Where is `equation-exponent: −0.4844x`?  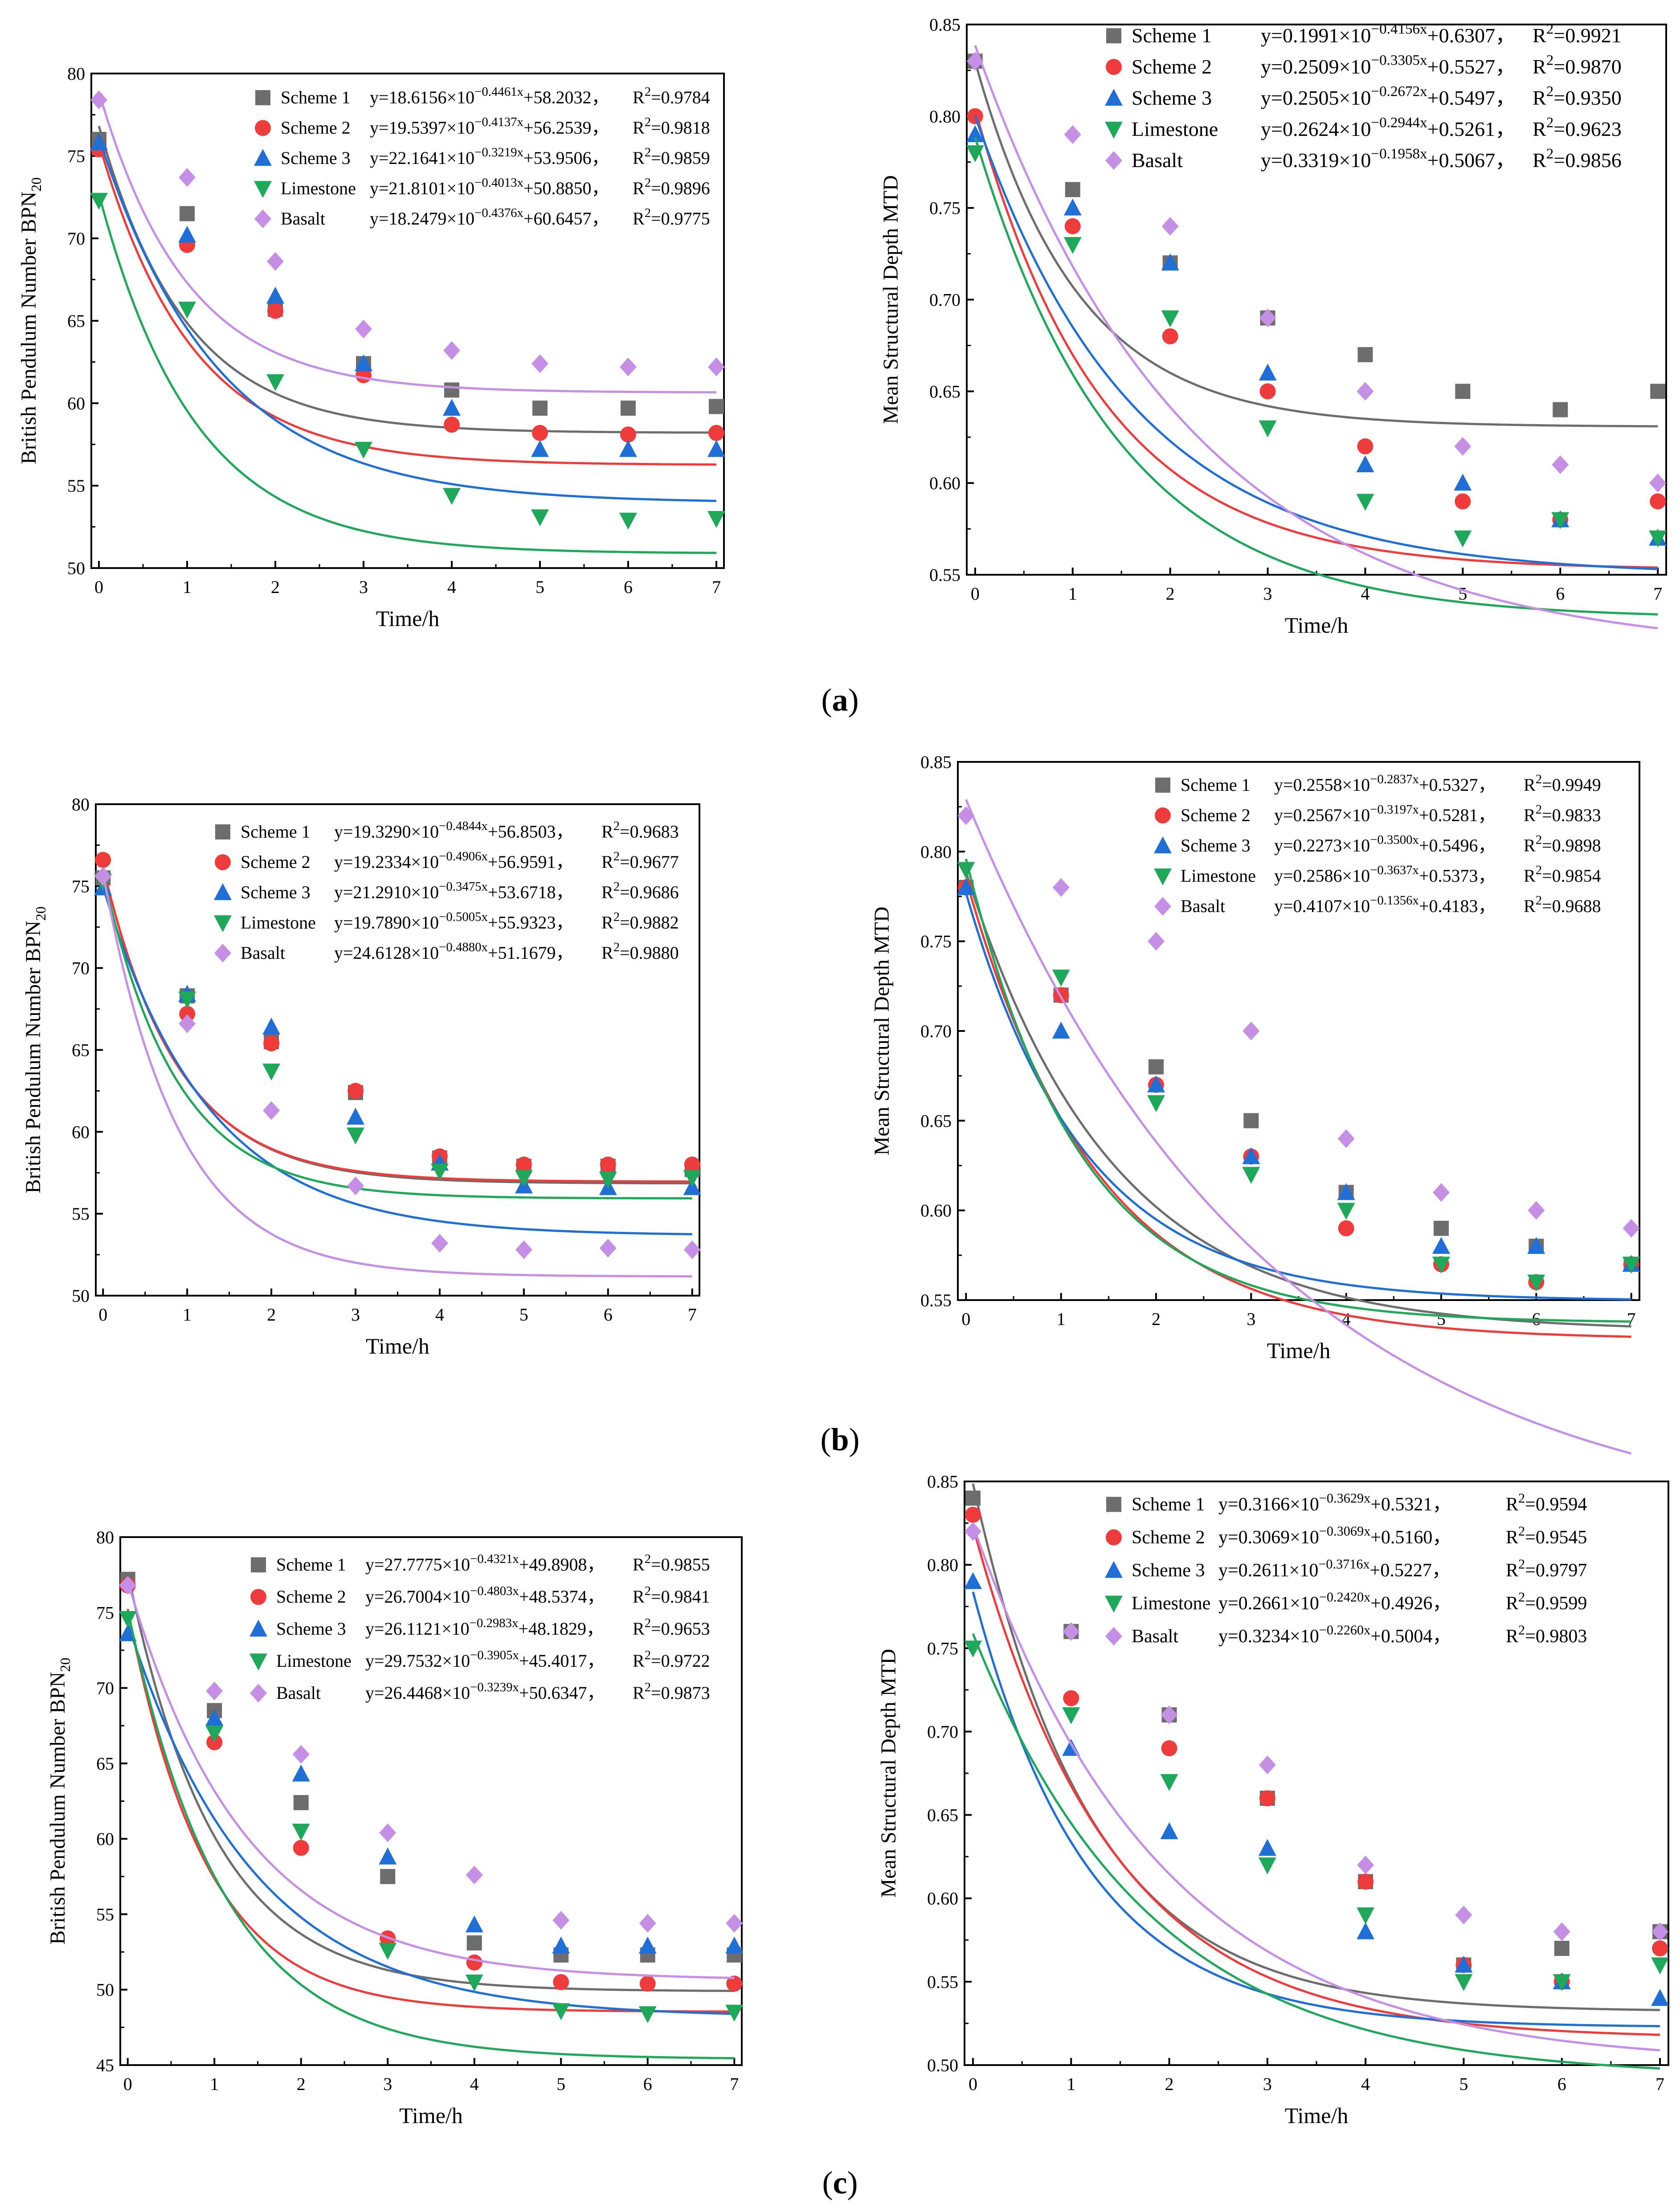 equation-exponent: −0.4844x is located at coordinates (463, 826).